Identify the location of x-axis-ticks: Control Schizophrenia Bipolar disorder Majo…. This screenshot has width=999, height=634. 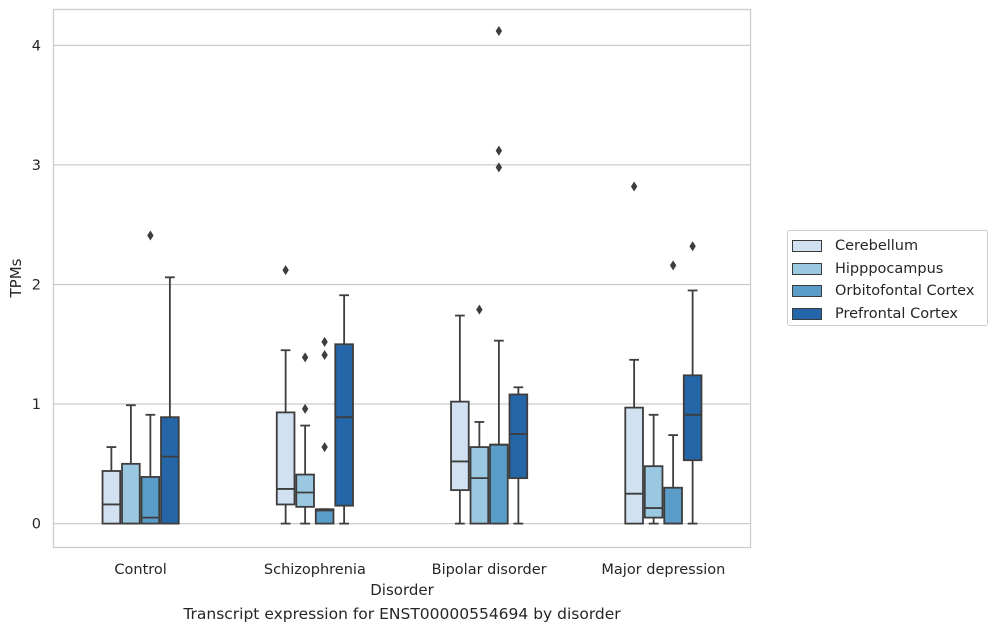
(419, 570).